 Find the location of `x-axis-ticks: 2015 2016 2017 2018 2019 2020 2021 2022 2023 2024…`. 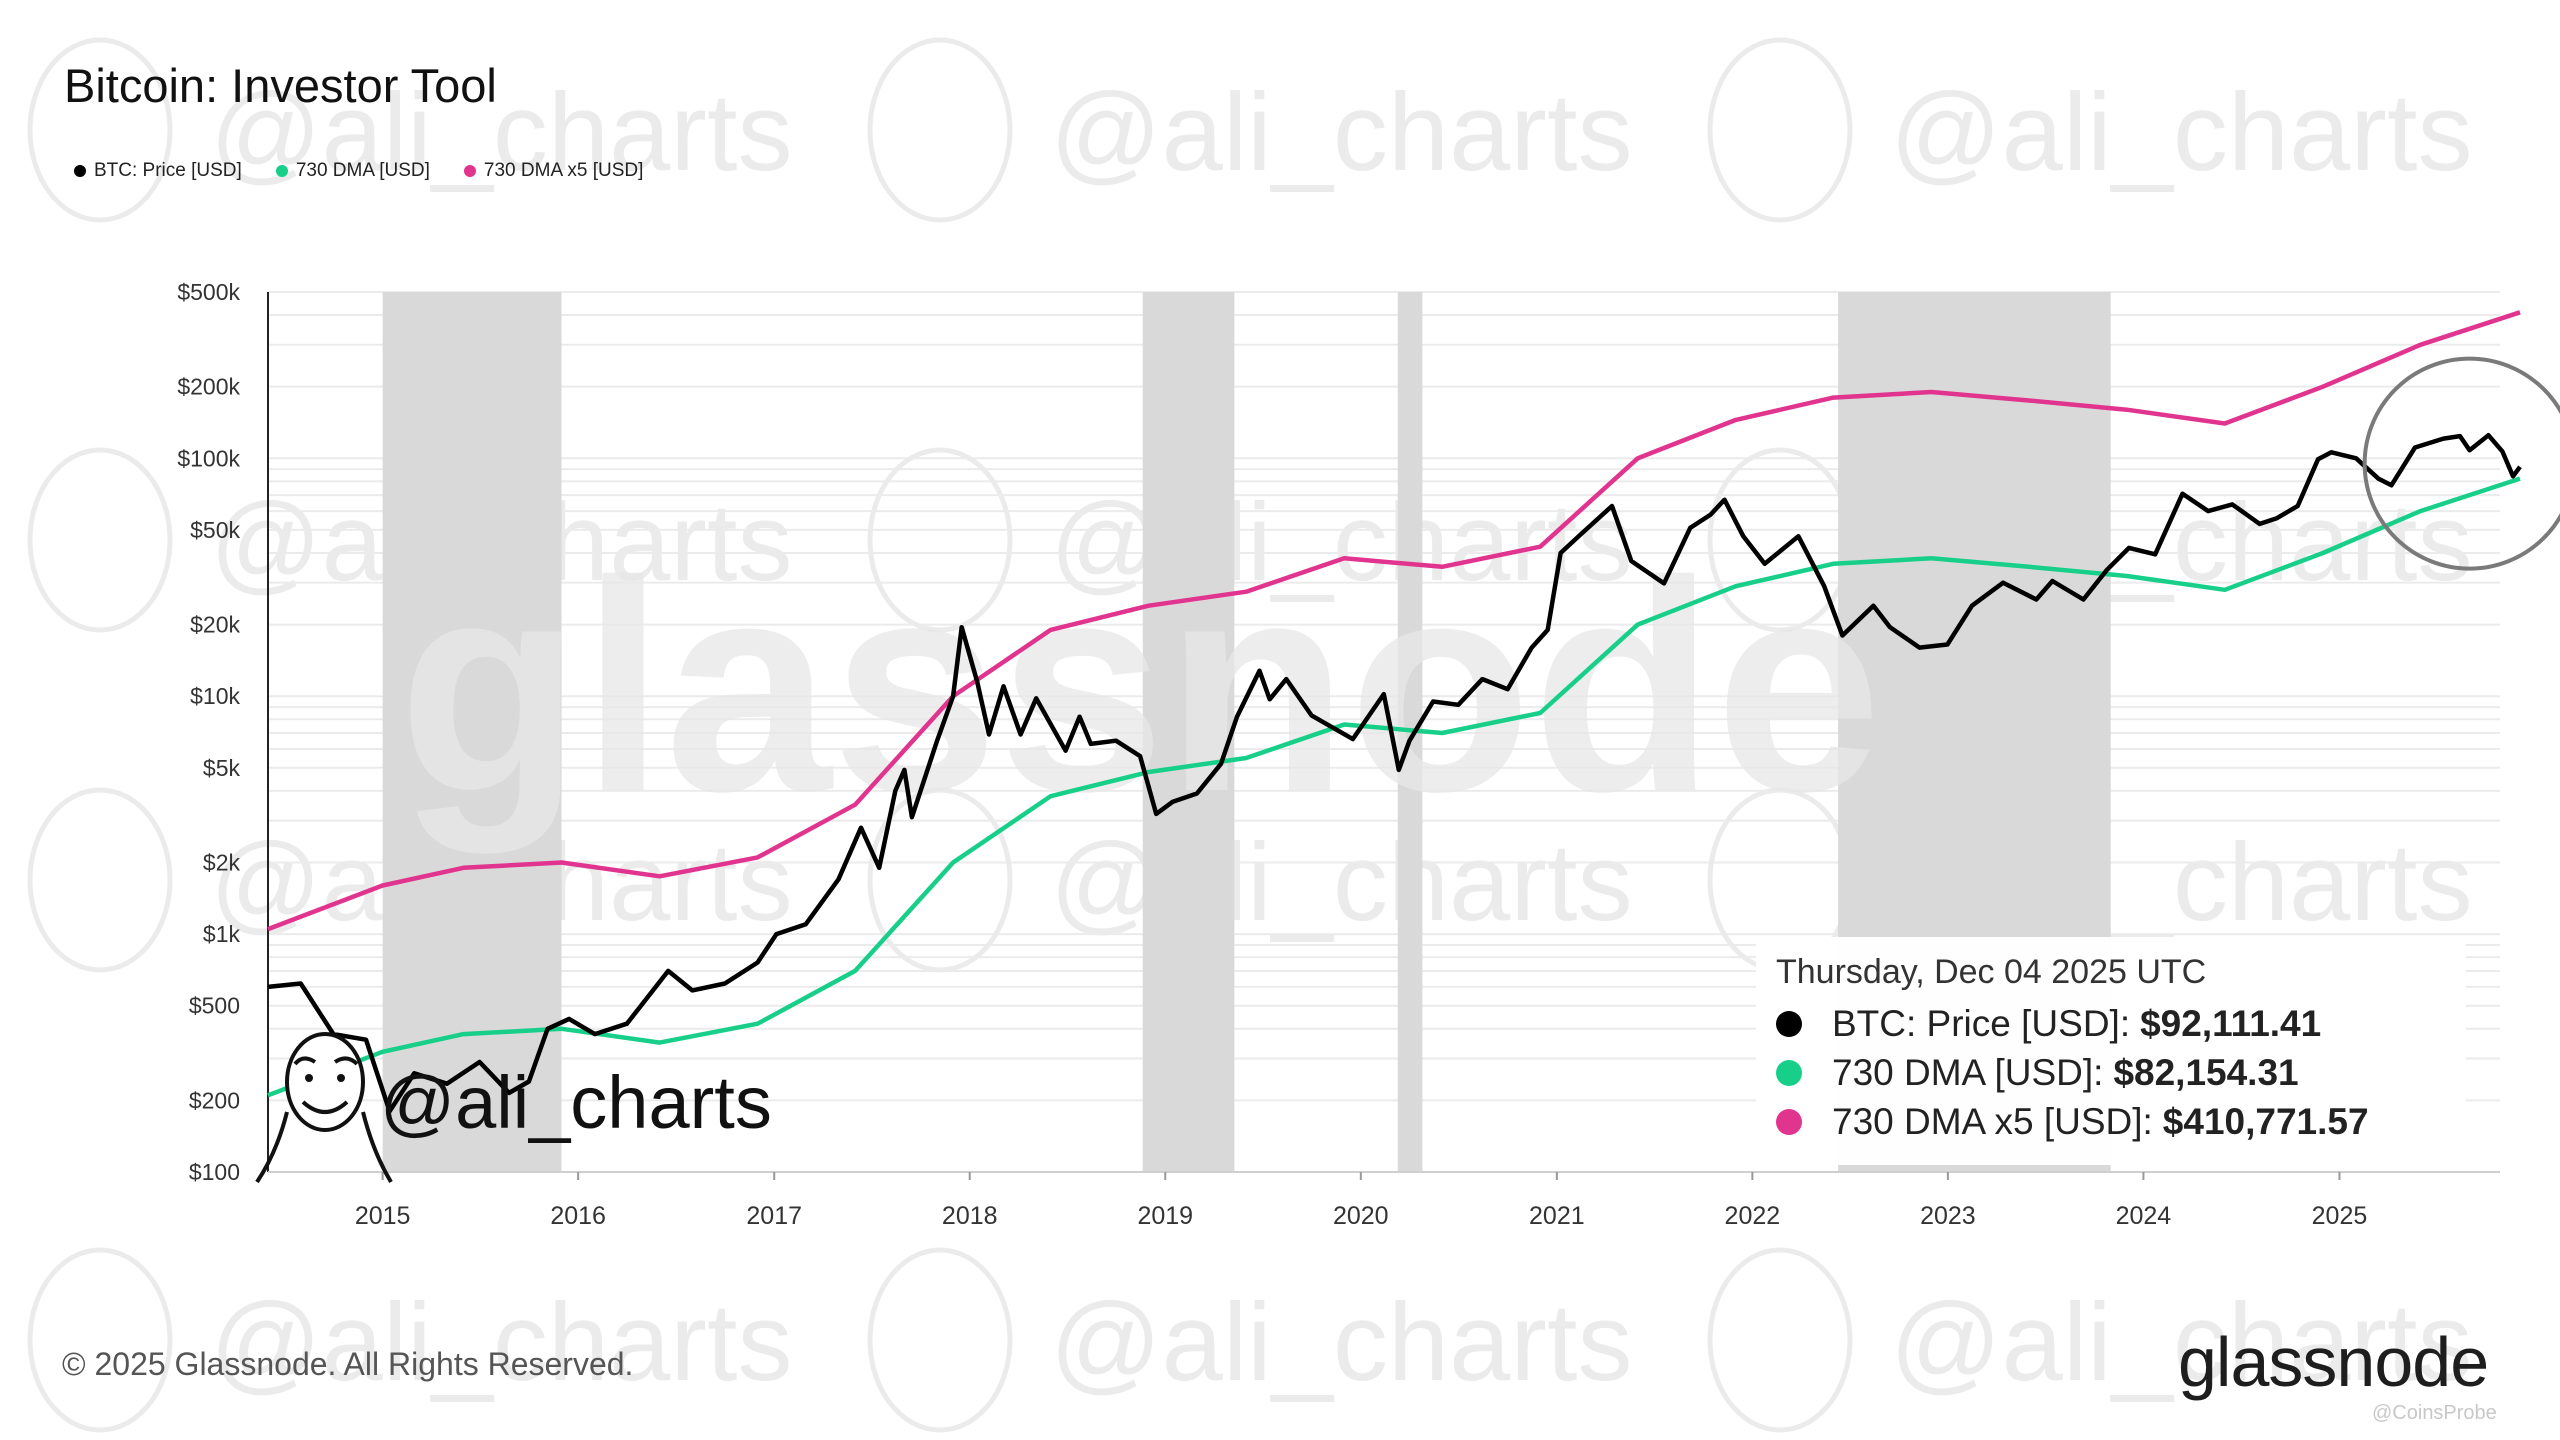

x-axis-ticks: 2015 2016 2017 2018 2019 2020 2021 2022 2023 2024… is located at coordinates (1361, 1201).